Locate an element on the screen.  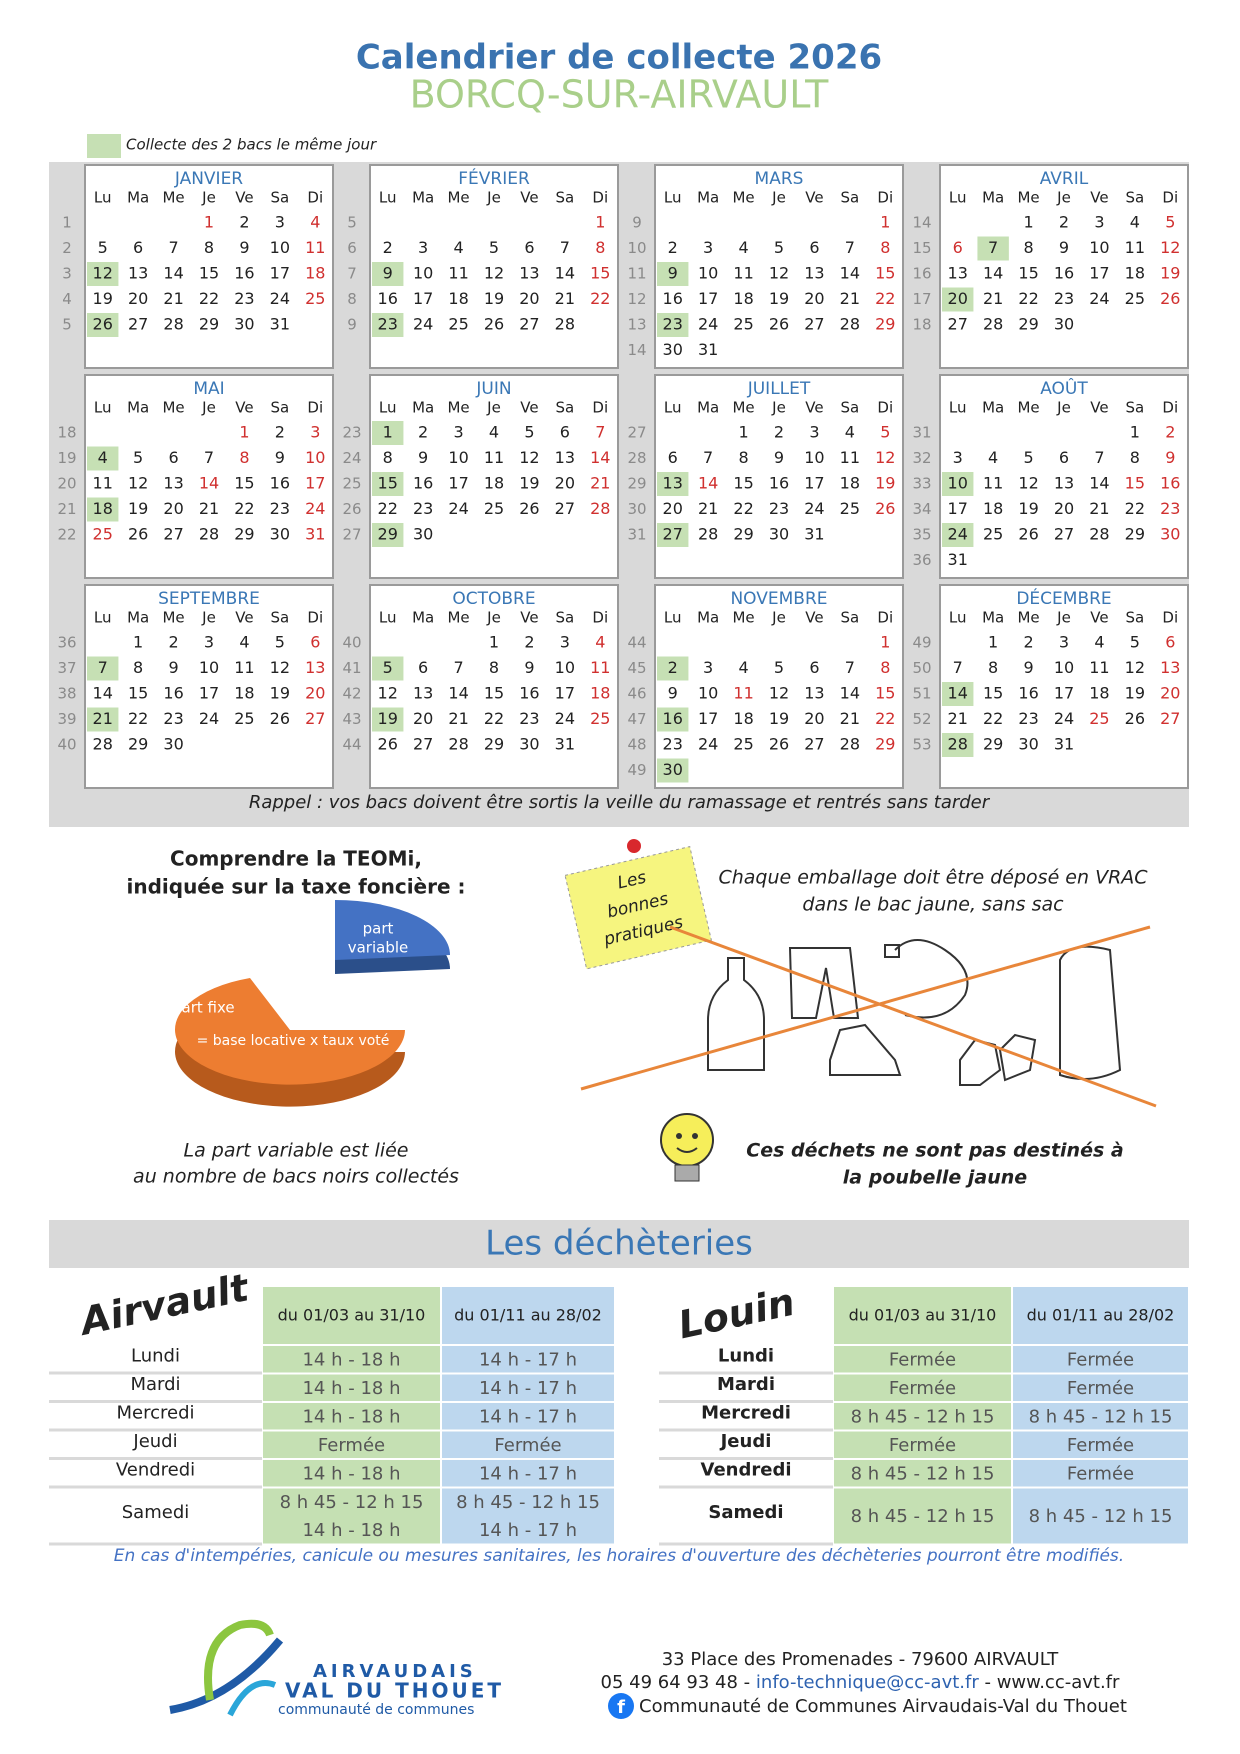
pin is located at coordinates (634, 846).